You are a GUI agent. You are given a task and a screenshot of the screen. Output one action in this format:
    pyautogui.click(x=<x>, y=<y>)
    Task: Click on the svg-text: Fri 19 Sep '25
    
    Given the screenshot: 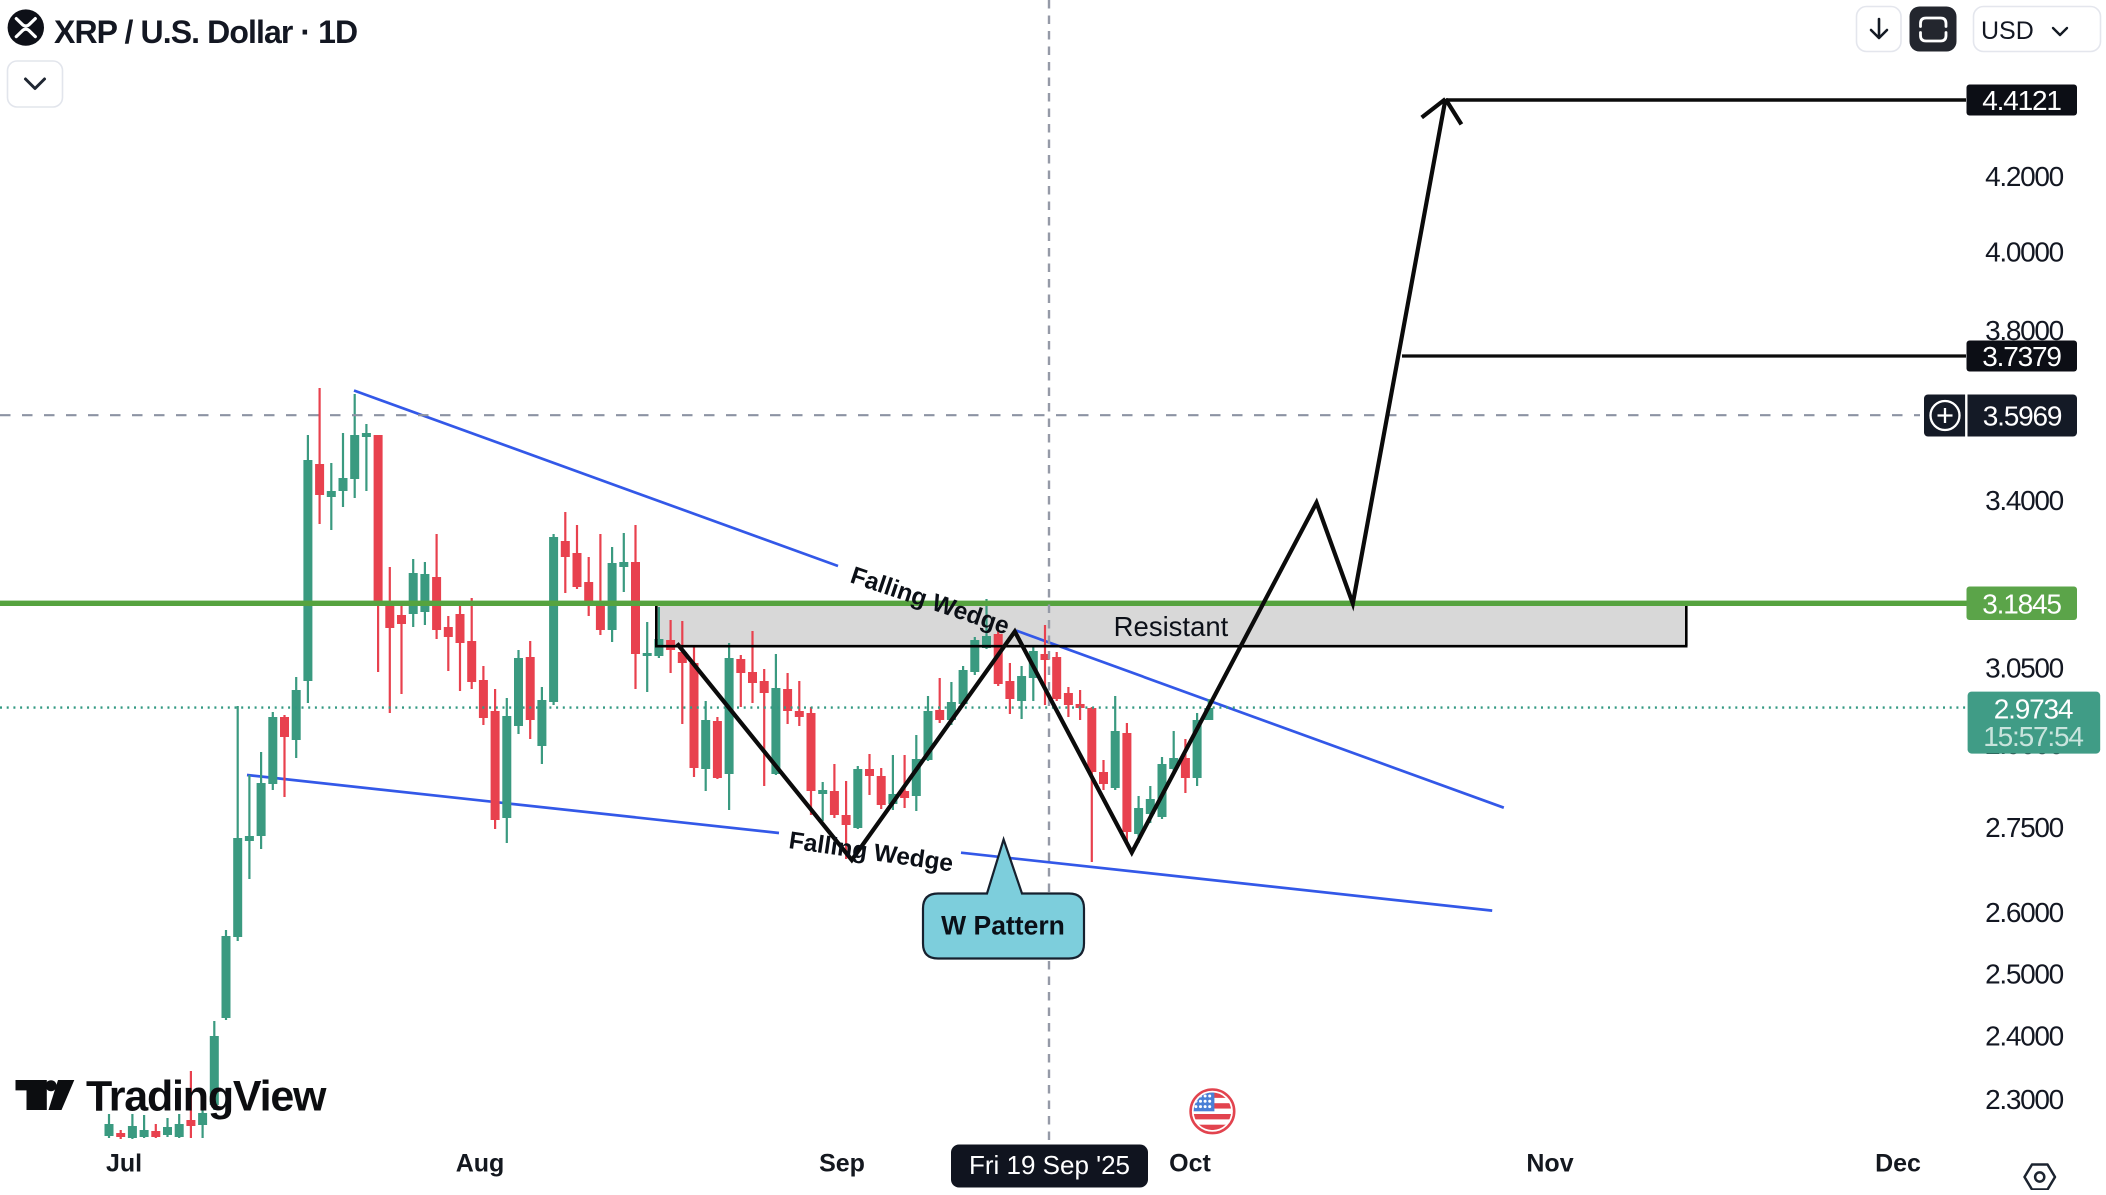 What is the action you would take?
    pyautogui.click(x=1049, y=1165)
    